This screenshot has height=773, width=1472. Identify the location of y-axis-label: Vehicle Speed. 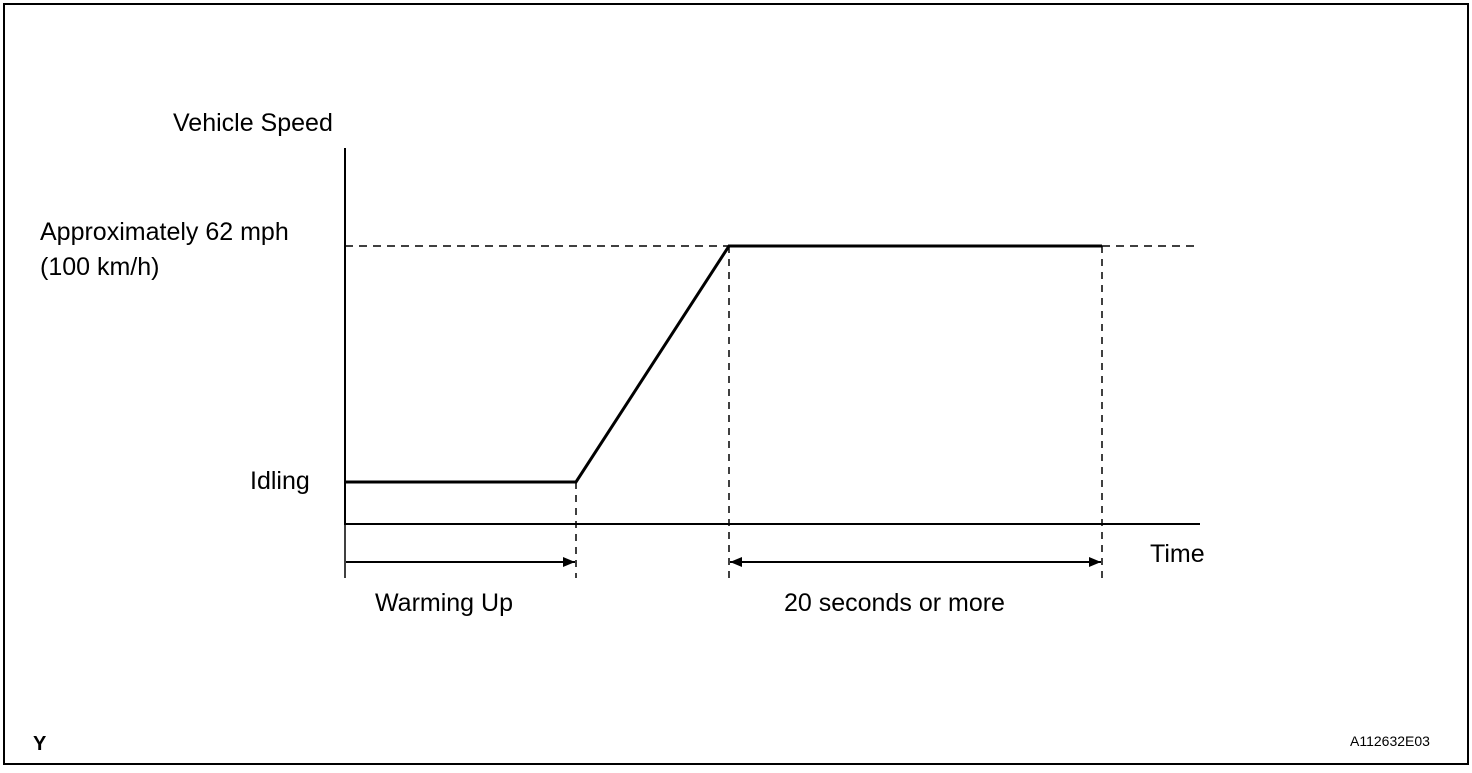
(253, 123).